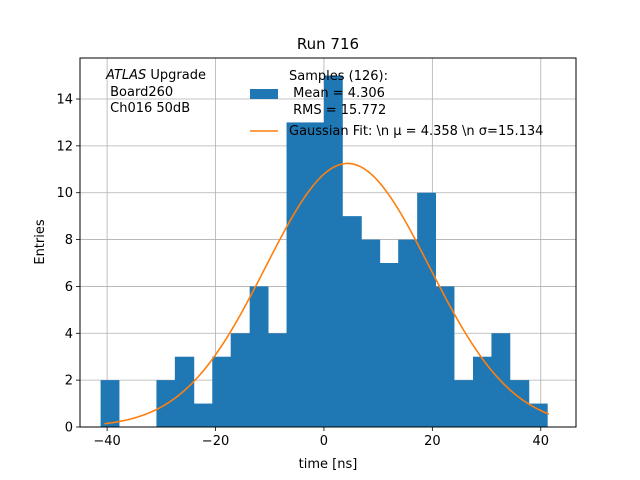 The image size is (640, 480). What do you see at coordinates (69, 381) in the screenshot?
I see `y-tick-label: 2` at bounding box center [69, 381].